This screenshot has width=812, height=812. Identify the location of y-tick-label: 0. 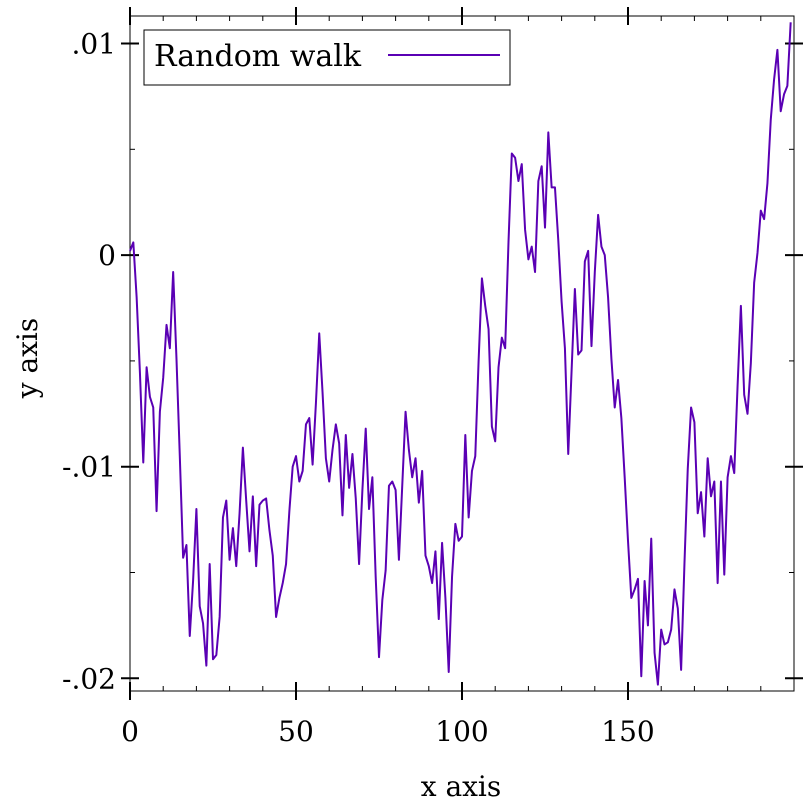
(107, 255).